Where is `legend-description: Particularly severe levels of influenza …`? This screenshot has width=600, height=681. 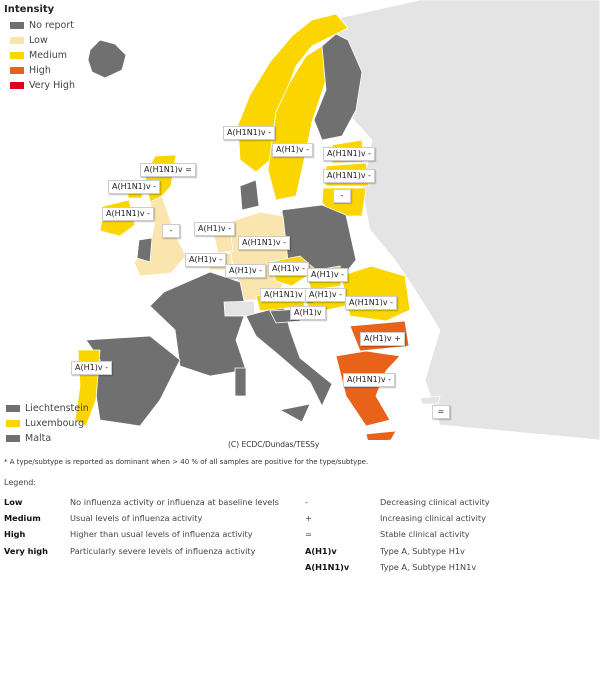 legend-description: Particularly severe levels of influenza … is located at coordinates (163, 550).